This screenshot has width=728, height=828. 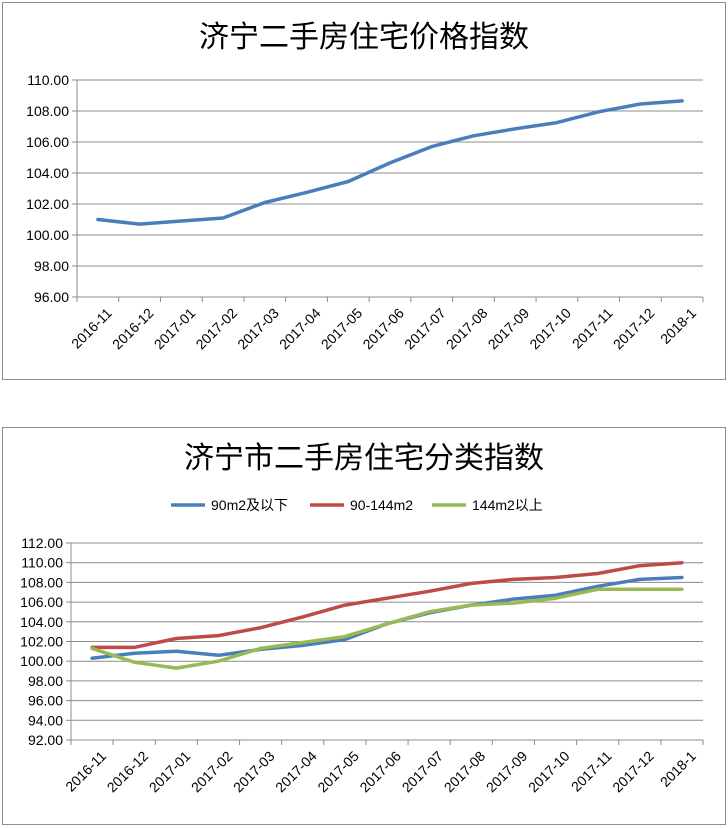 What do you see at coordinates (364, 458) in the screenshot?
I see `chart-title: 济宁市二手房住宅分类指数` at bounding box center [364, 458].